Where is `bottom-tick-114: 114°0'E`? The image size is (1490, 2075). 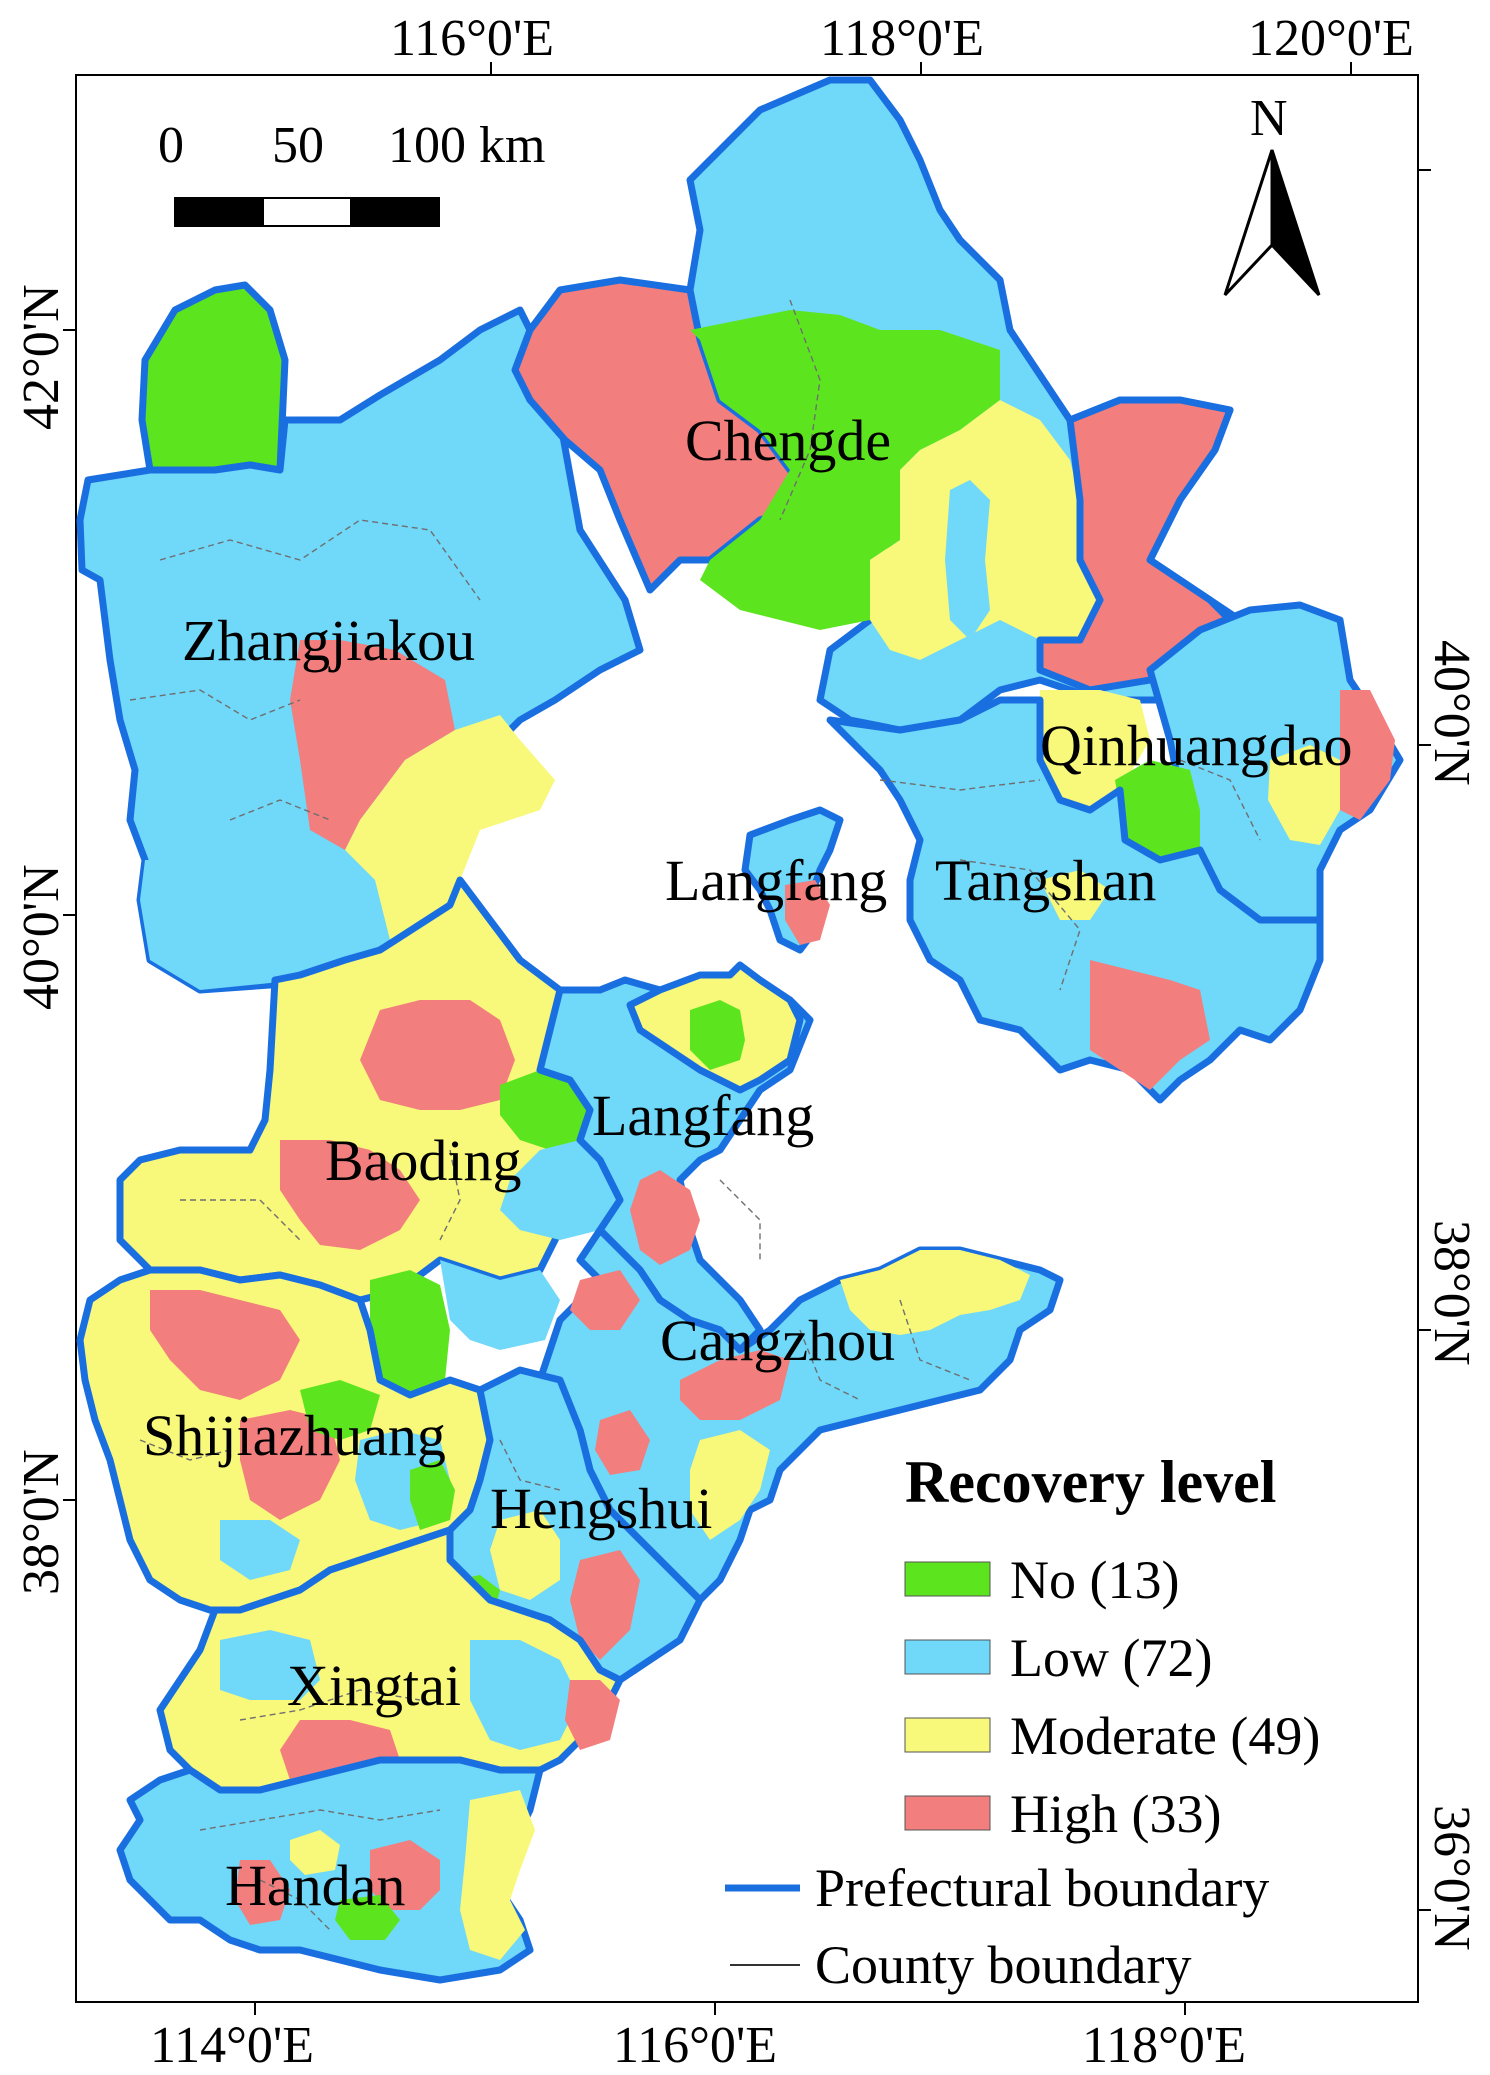 bottom-tick-114: 114°0'E is located at coordinates (232, 2045).